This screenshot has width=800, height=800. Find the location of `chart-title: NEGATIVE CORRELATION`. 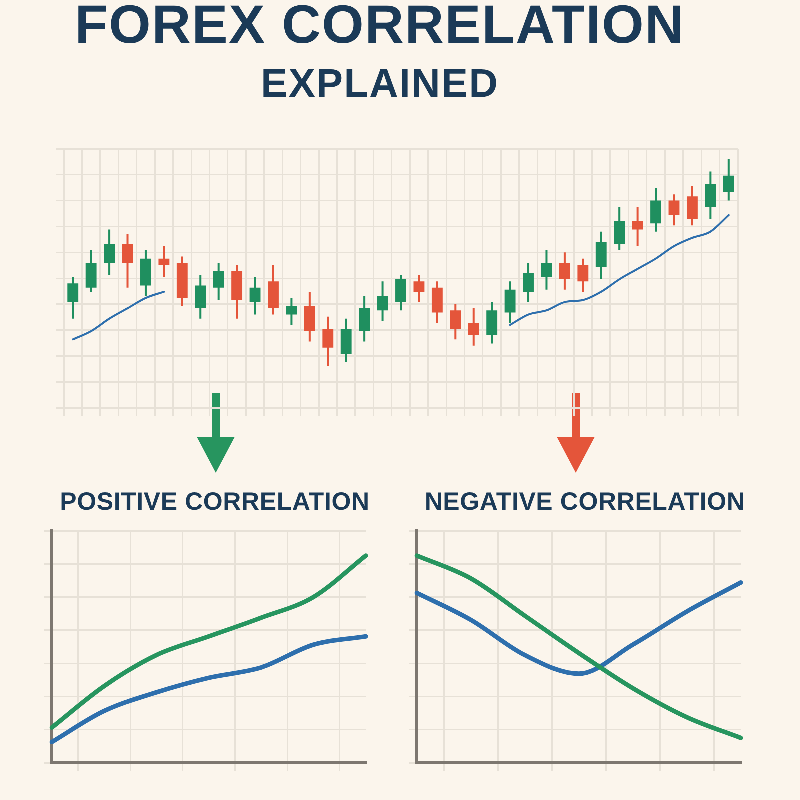

chart-title: NEGATIVE CORRELATION is located at coordinates (585, 502).